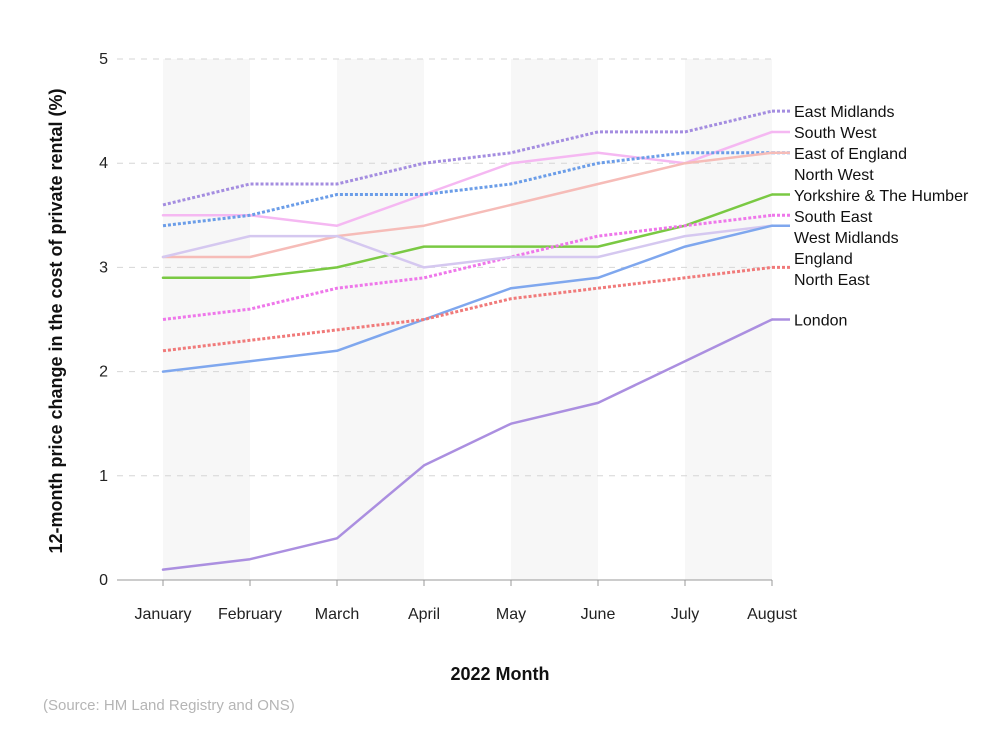  What do you see at coordinates (850, 154) in the screenshot?
I see `series-label: East of England` at bounding box center [850, 154].